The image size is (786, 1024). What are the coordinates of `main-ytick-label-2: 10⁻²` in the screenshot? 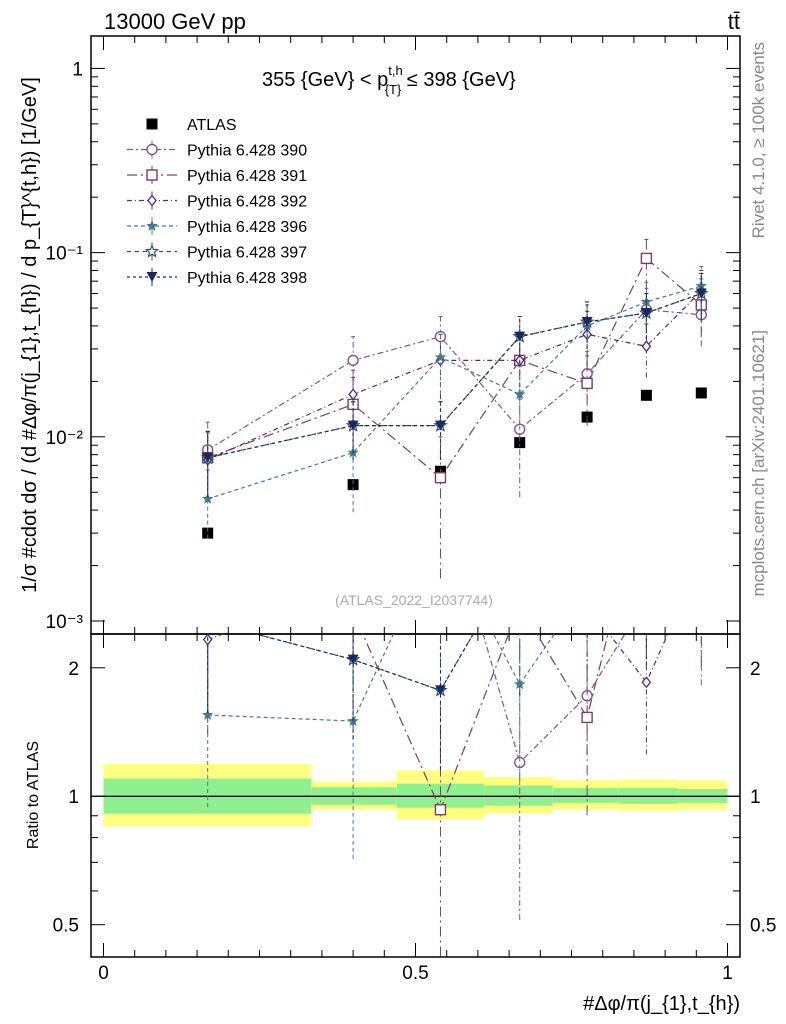 It's located at (65, 438).